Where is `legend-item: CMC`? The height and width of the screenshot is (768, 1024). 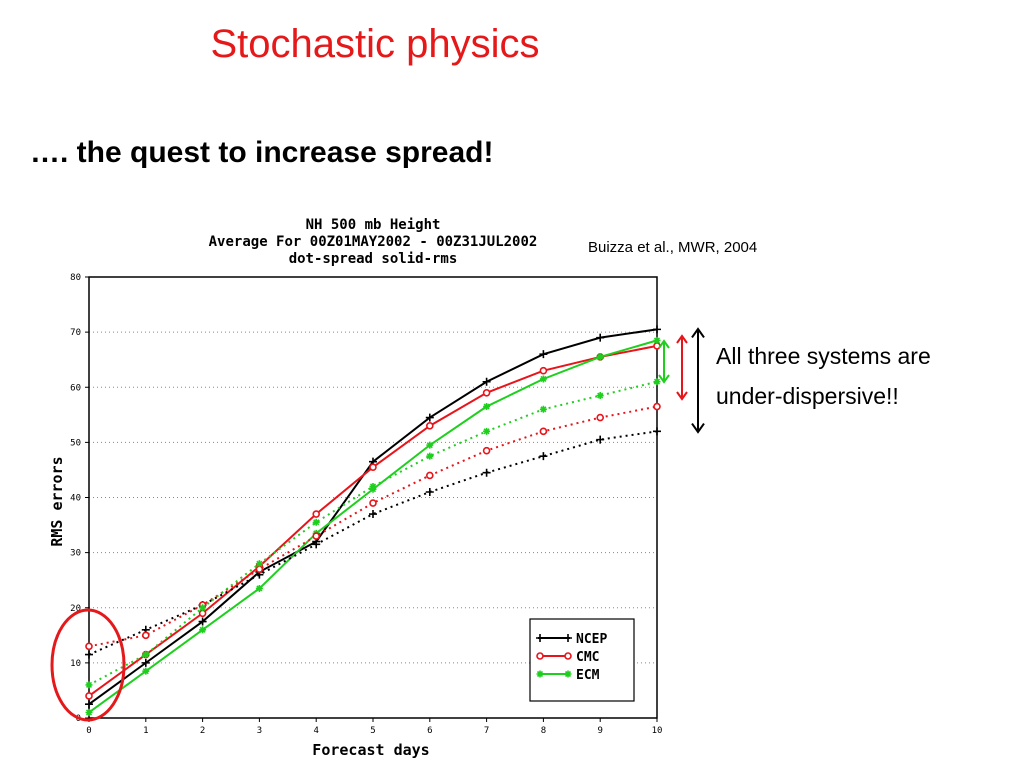 legend-item: CMC is located at coordinates (567, 657).